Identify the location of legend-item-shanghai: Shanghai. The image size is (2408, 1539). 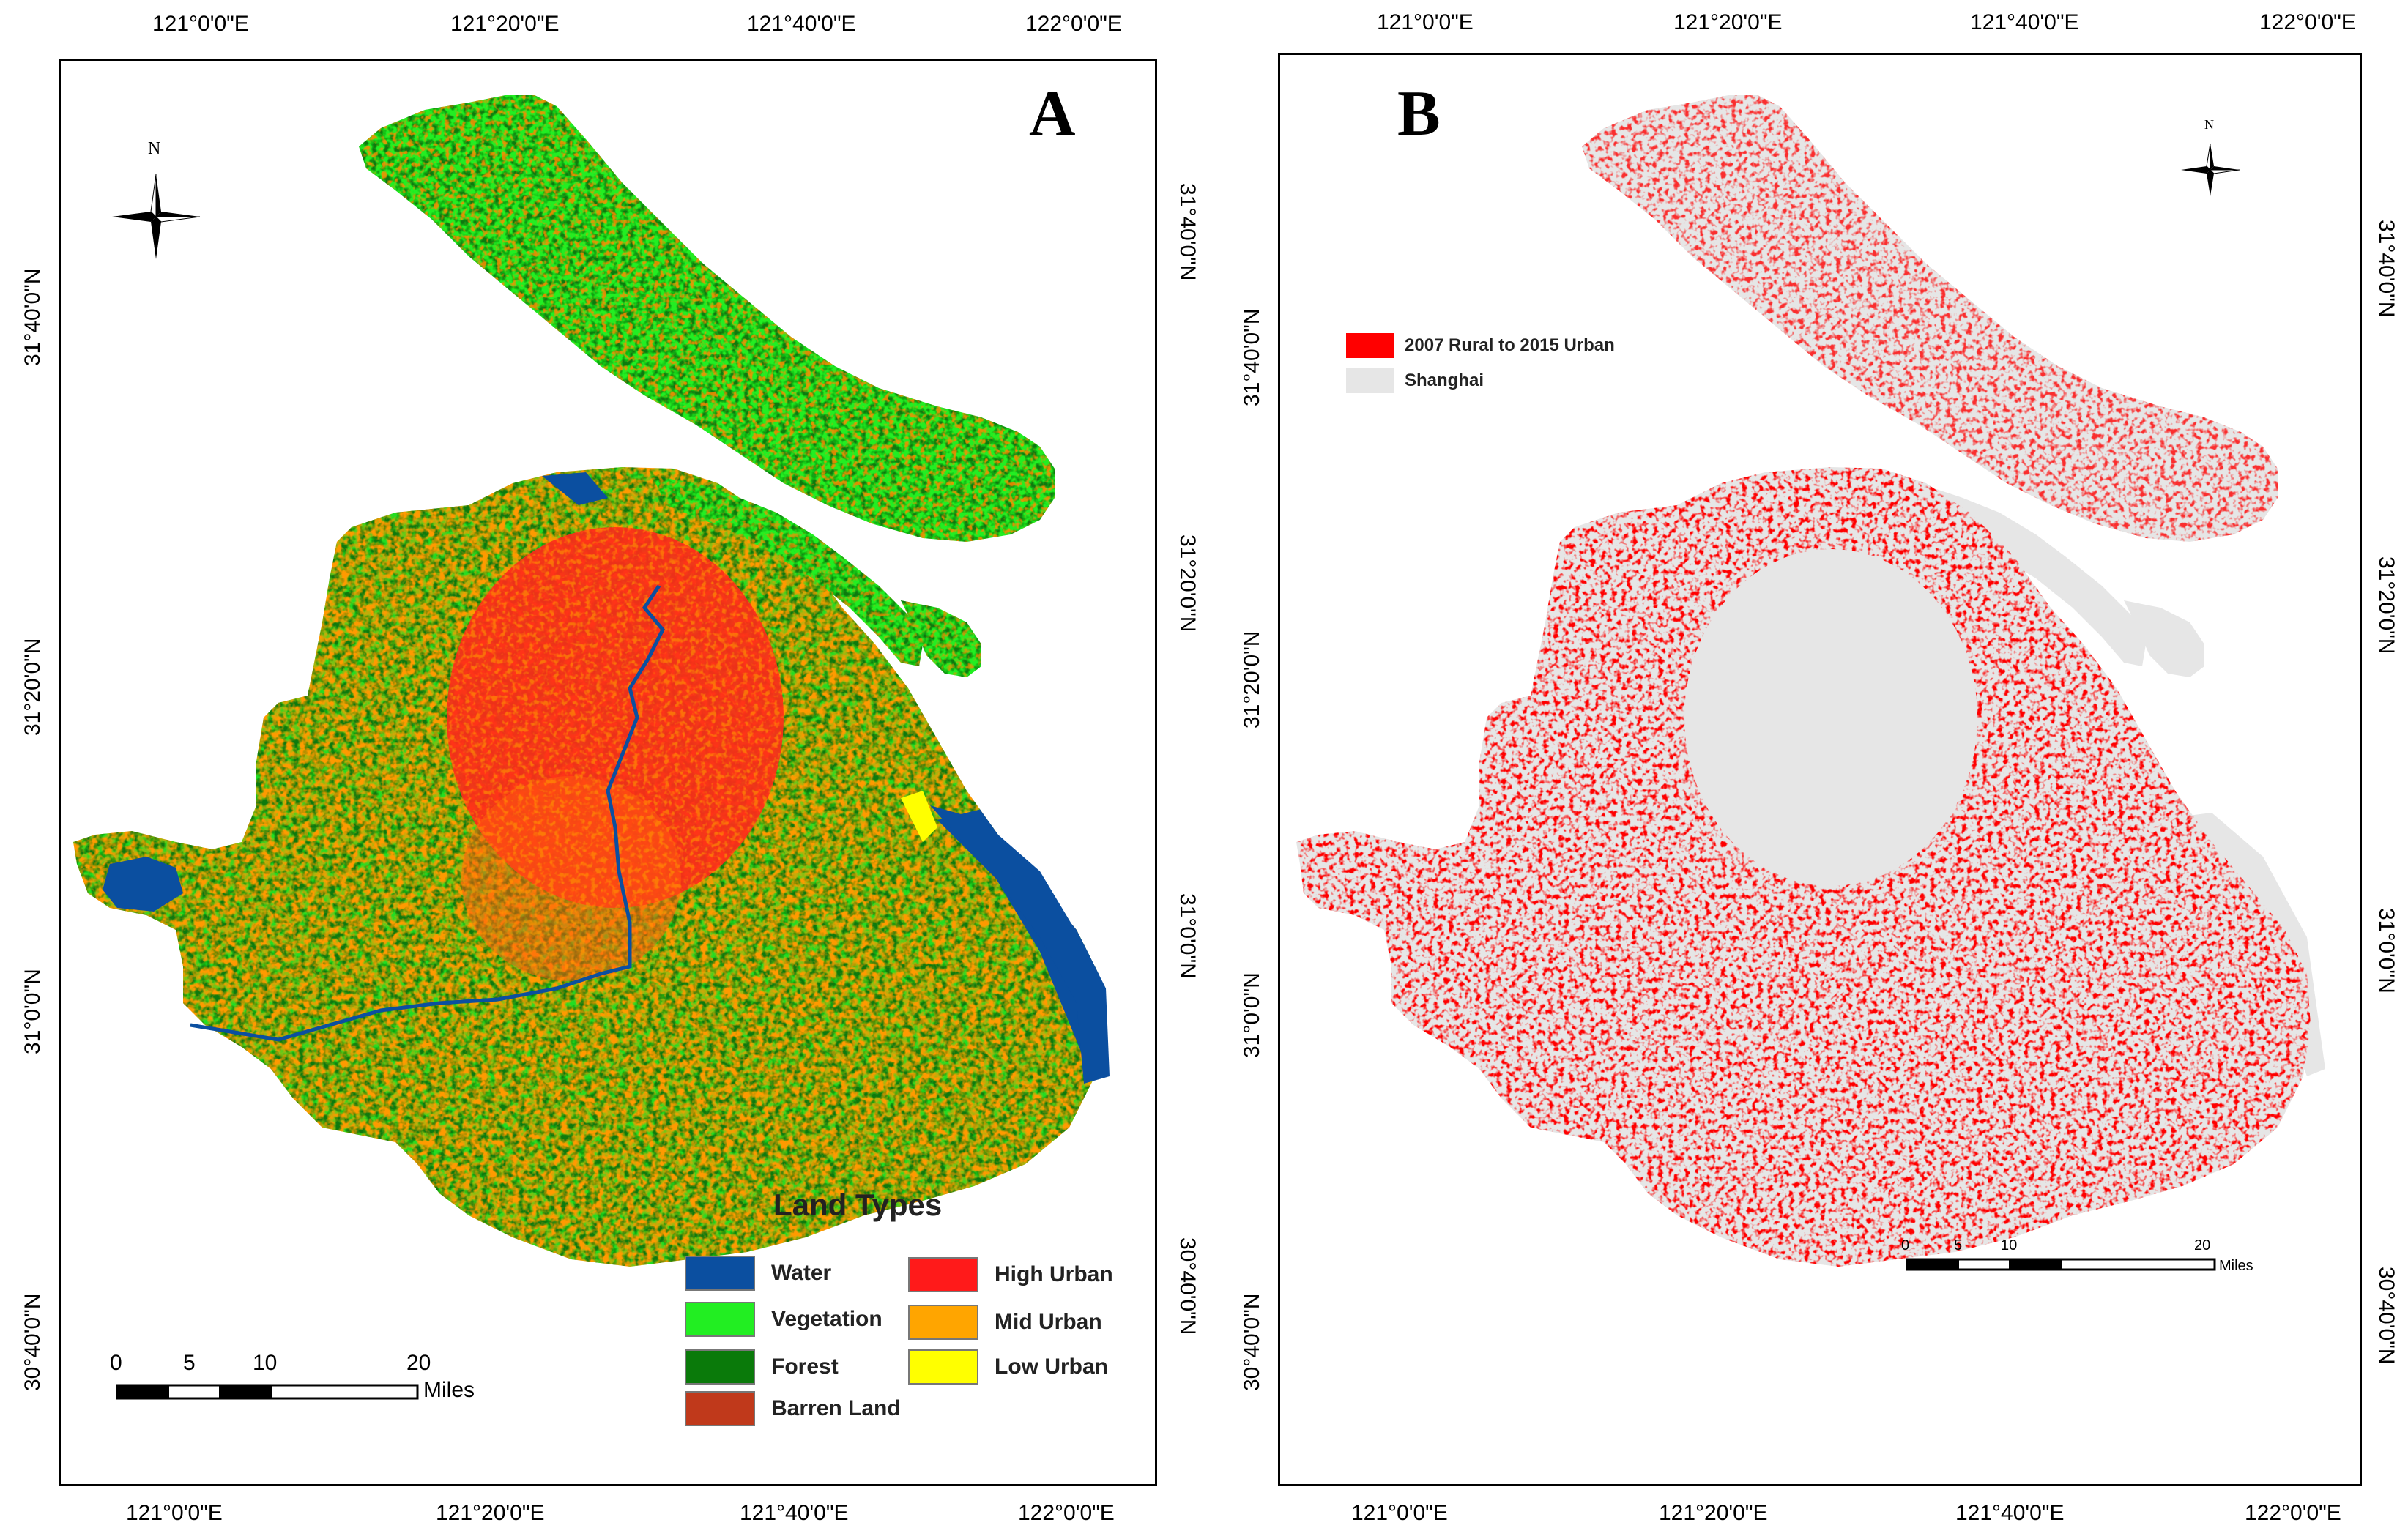
(1415, 380).